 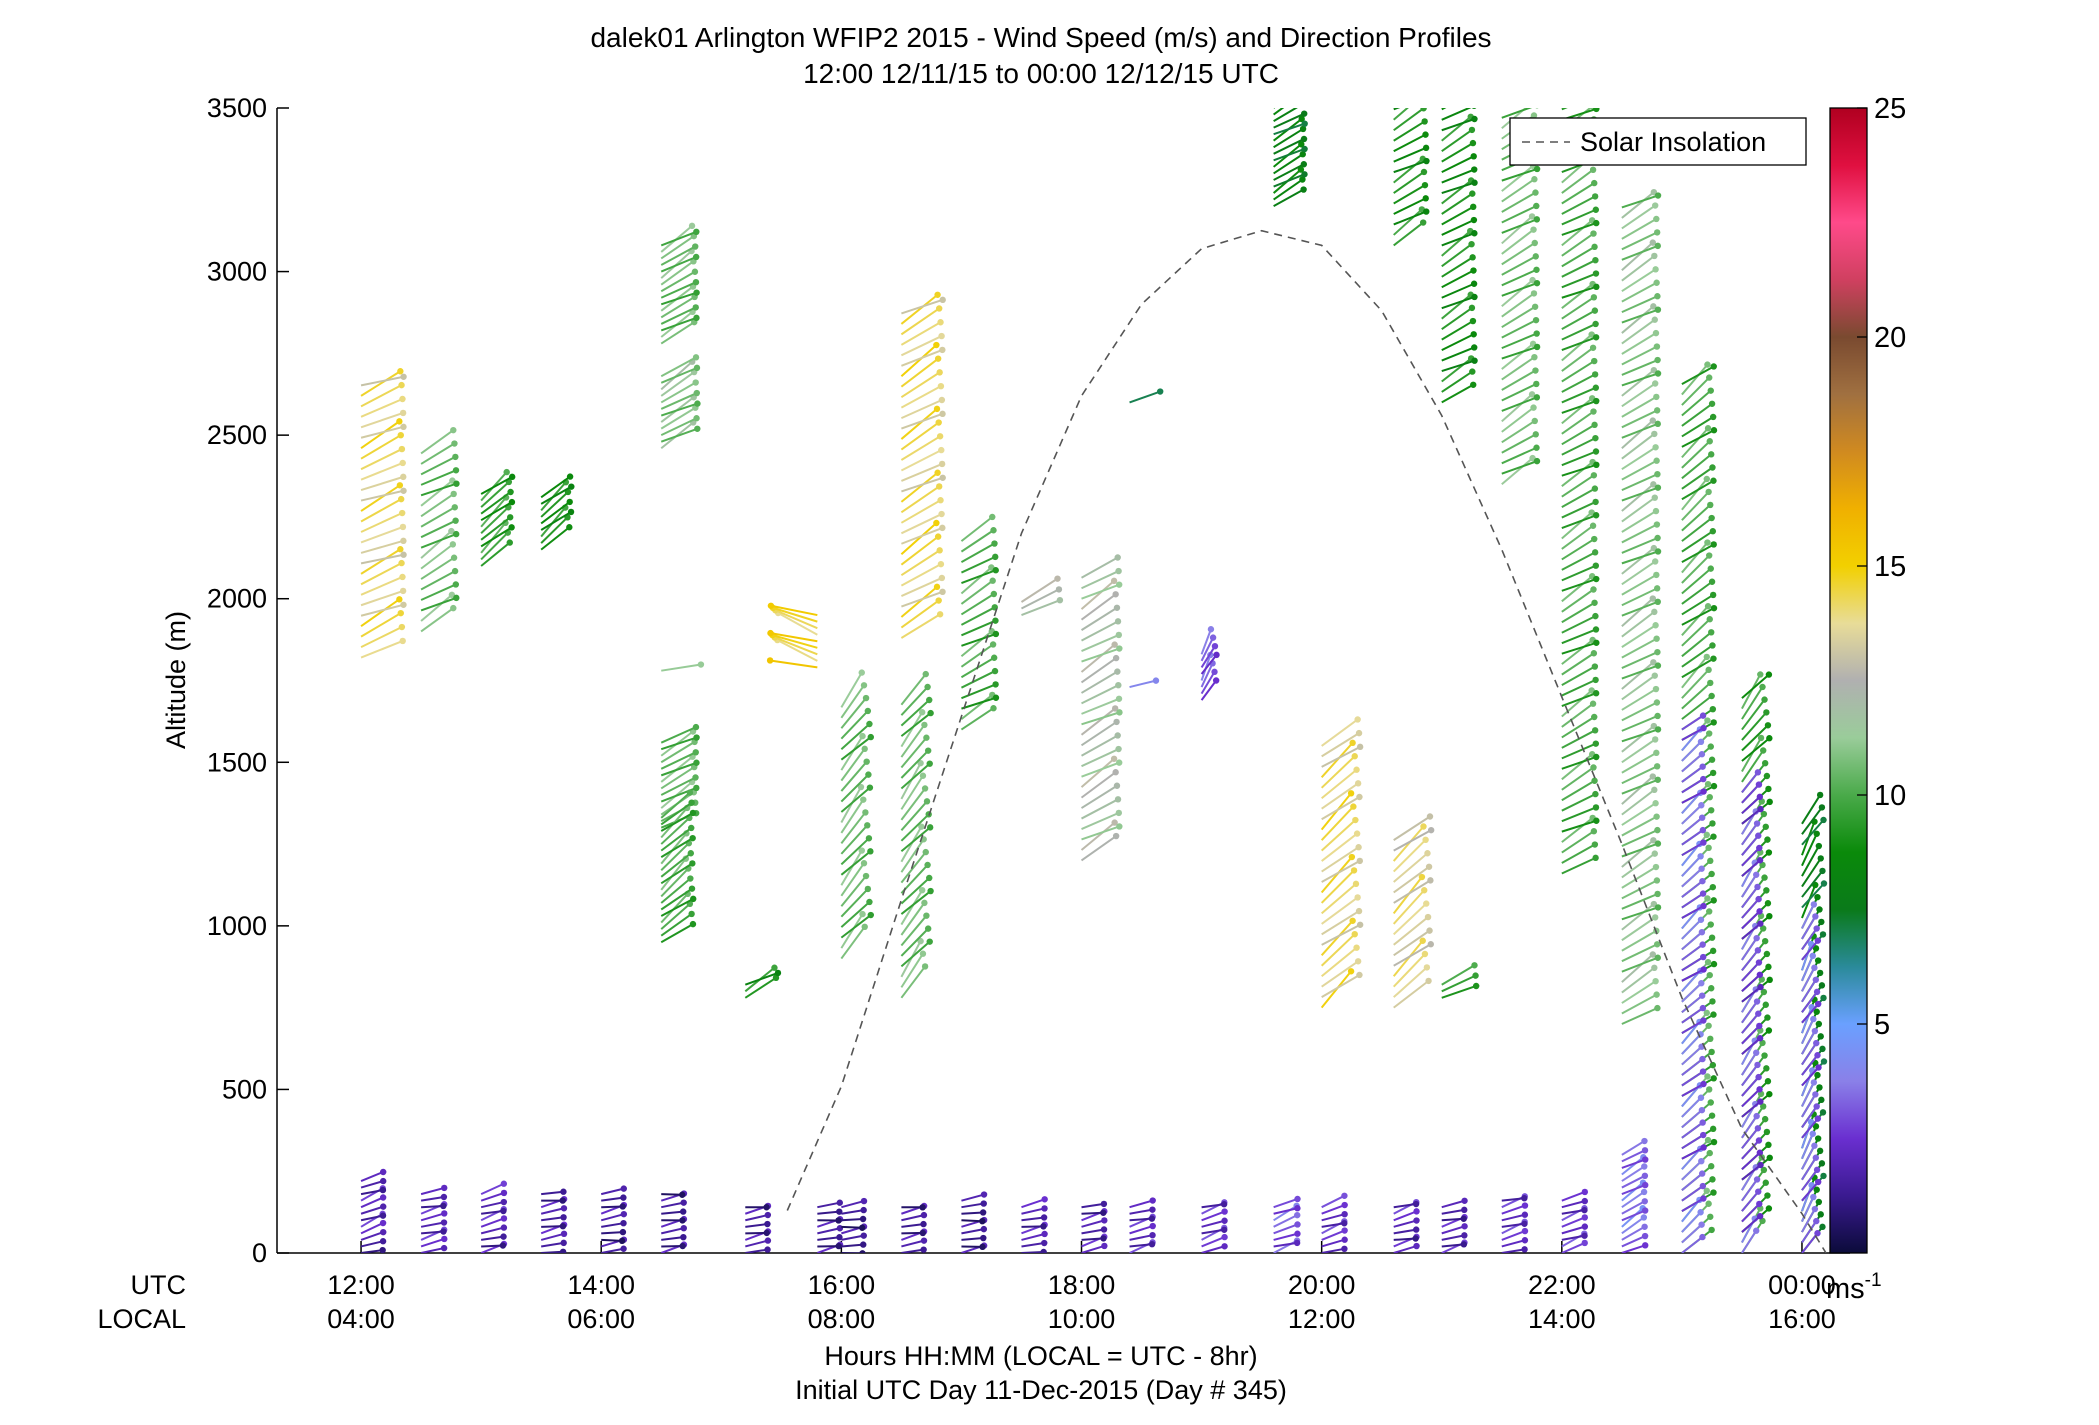 What do you see at coordinates (1890, 796) in the screenshot?
I see `colorbar-tick-label: 10` at bounding box center [1890, 796].